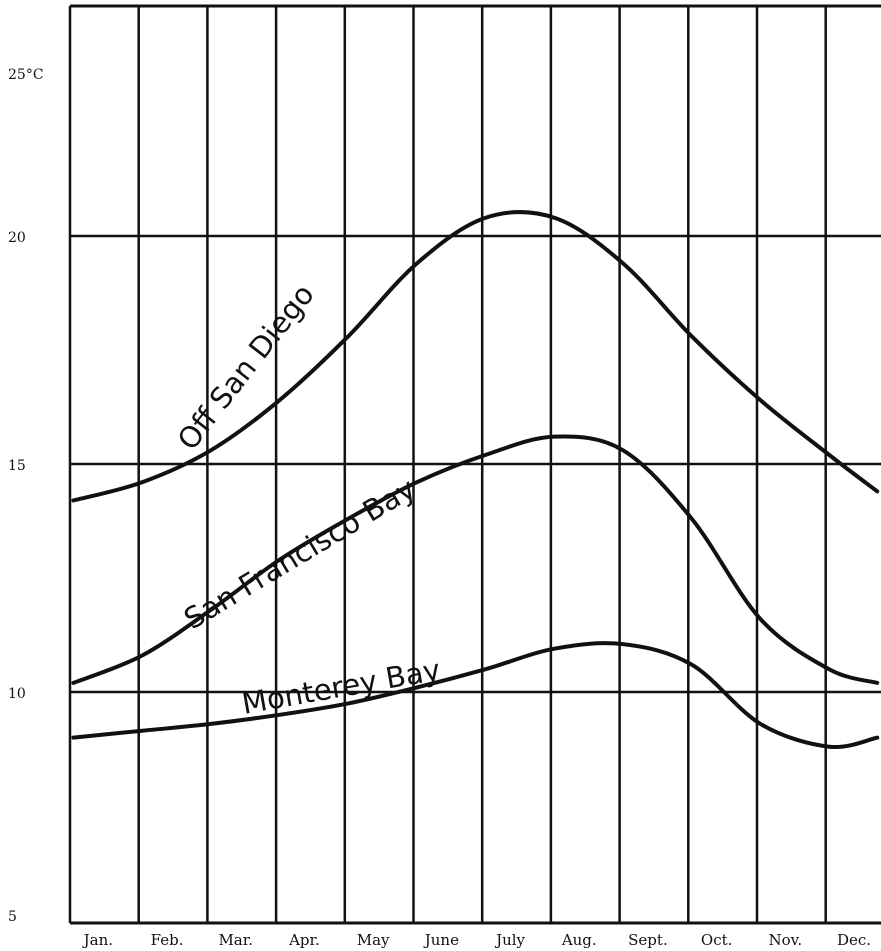 Image resolution: width=881 pixels, height=951 pixels. What do you see at coordinates (579, 940) in the screenshot?
I see `x-tick-label: Aug.` at bounding box center [579, 940].